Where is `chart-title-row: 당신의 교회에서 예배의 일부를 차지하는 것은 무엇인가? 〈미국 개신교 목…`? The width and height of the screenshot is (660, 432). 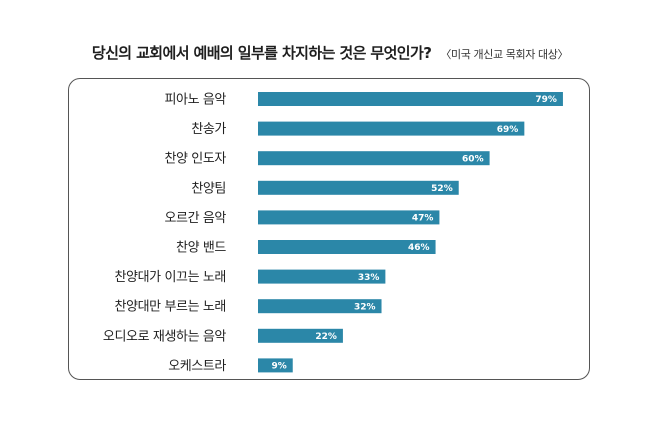
chart-title-row: 당신의 교회에서 예배의 일부를 차지하는 것은 무엇인가? 〈미국 개신교 목… is located at coordinates (330, 52).